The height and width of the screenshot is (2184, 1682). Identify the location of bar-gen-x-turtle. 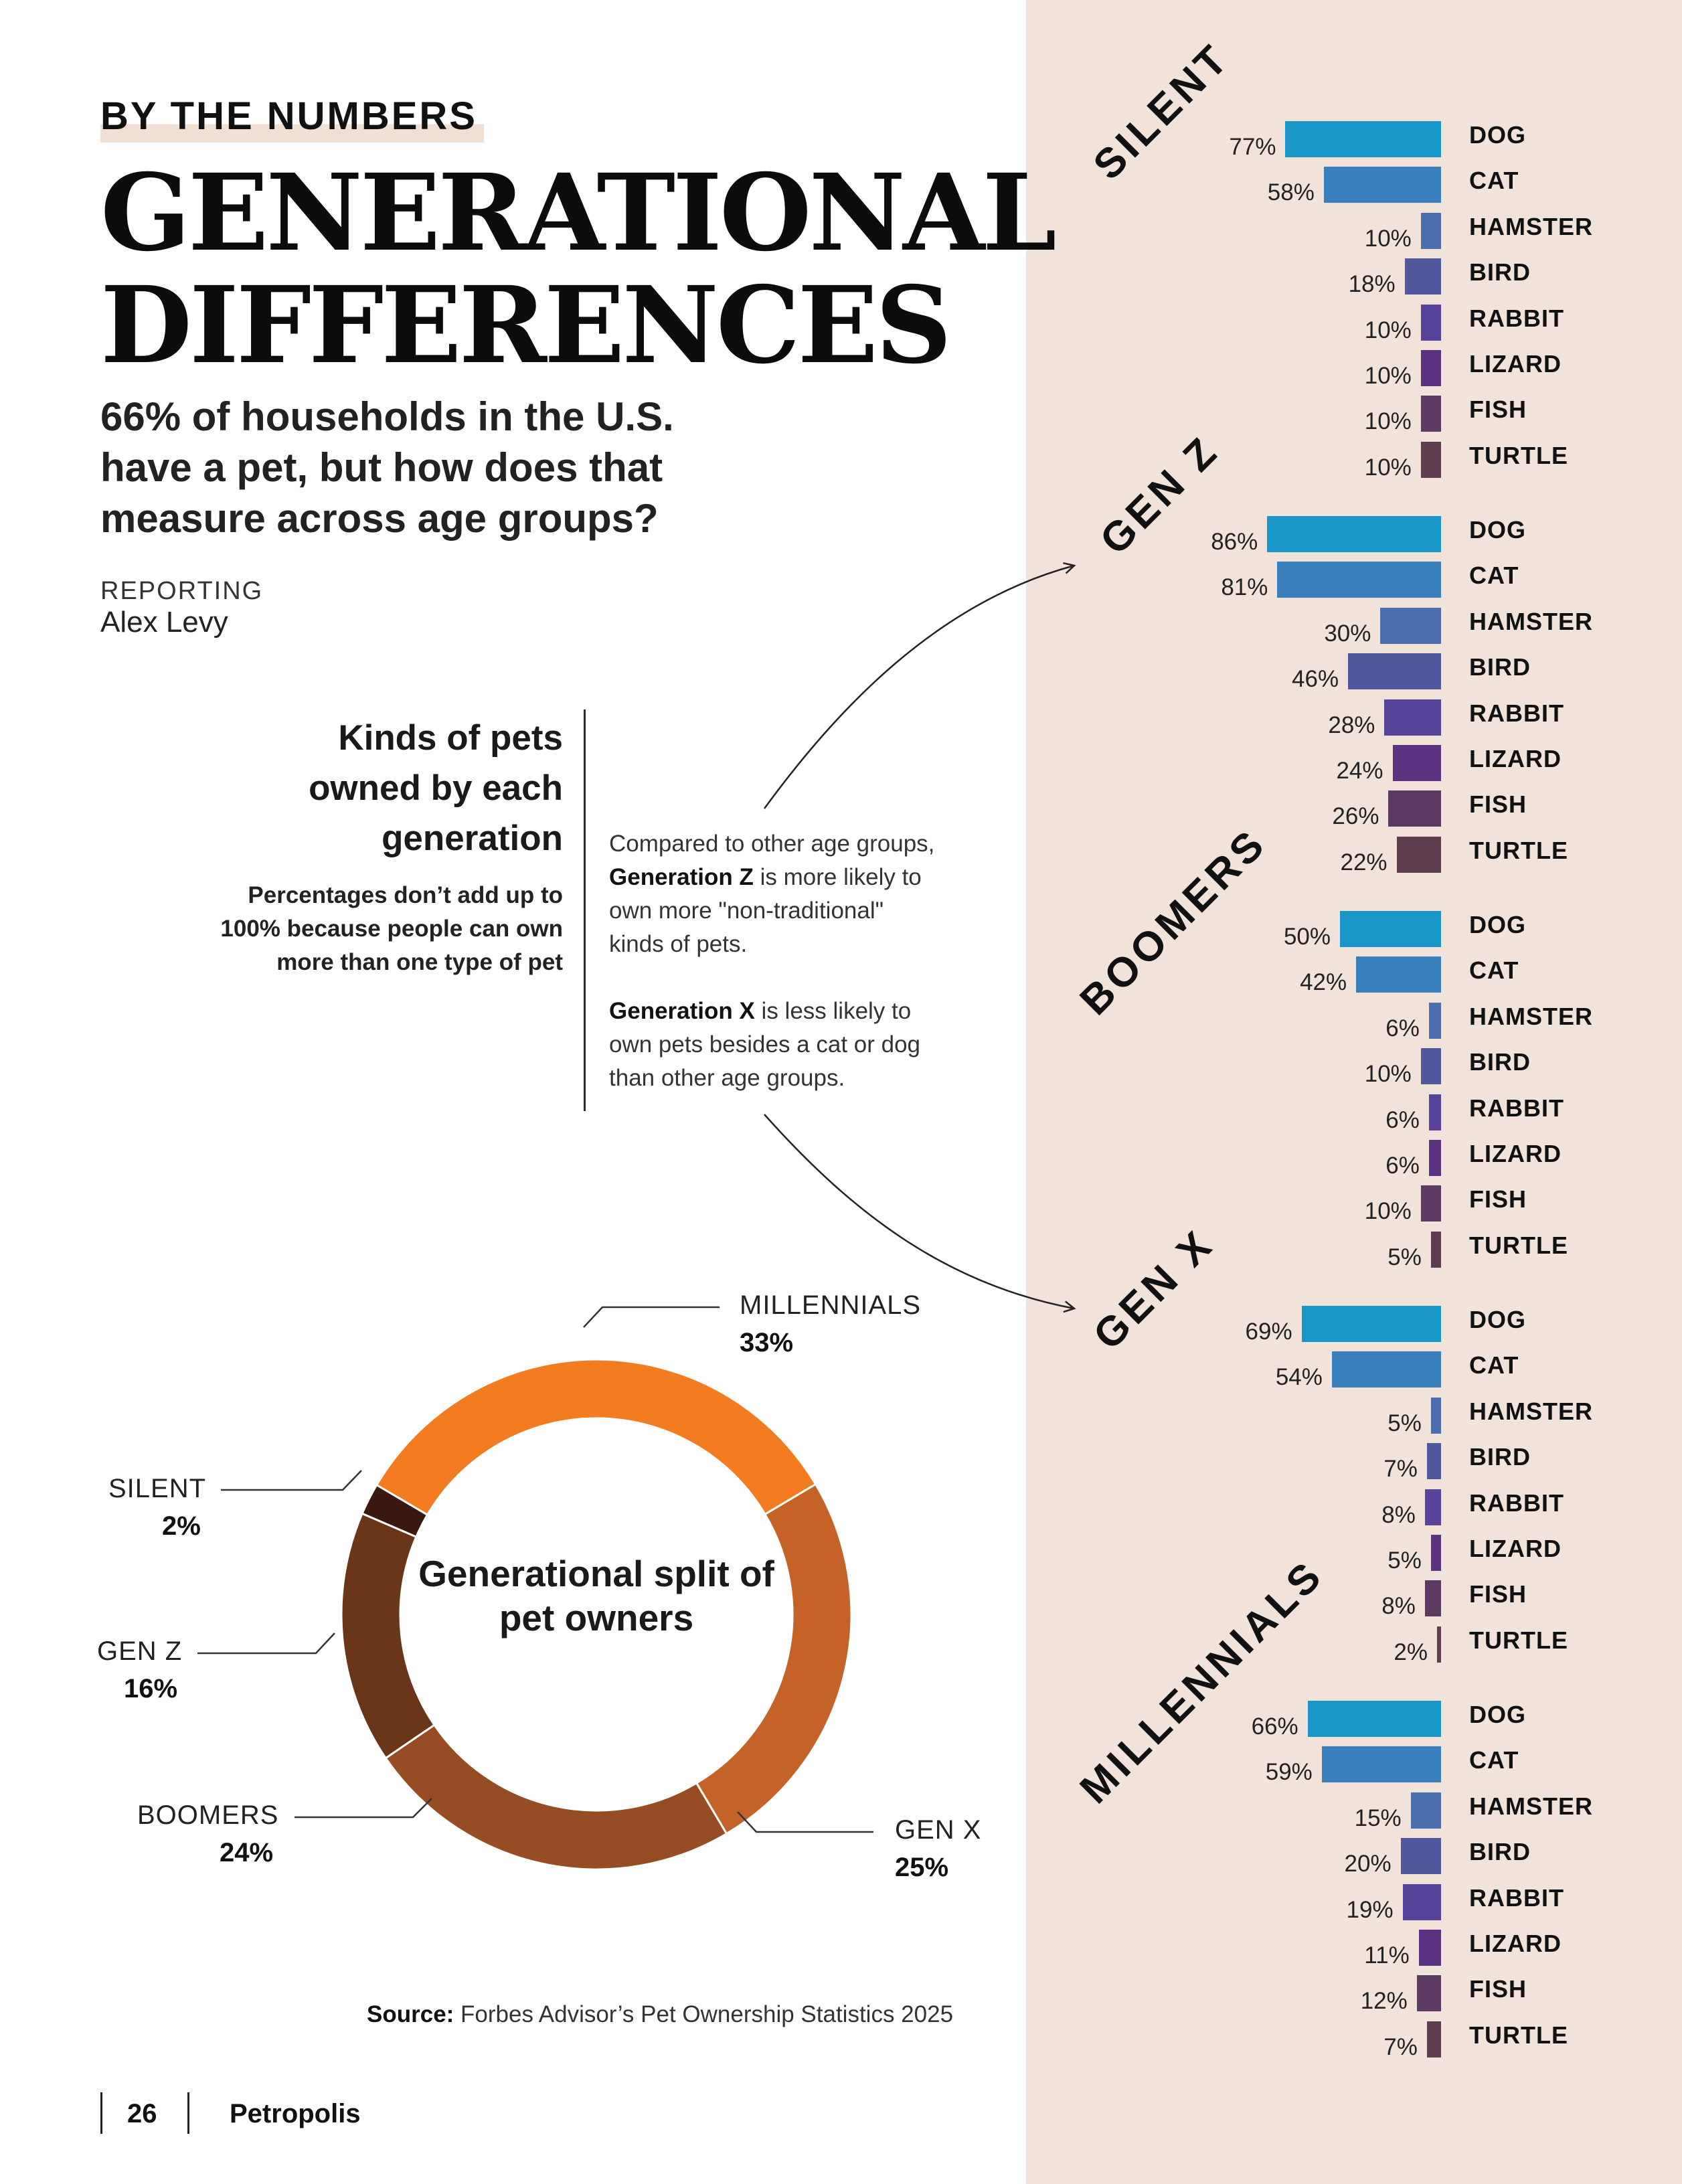
(1438, 1644).